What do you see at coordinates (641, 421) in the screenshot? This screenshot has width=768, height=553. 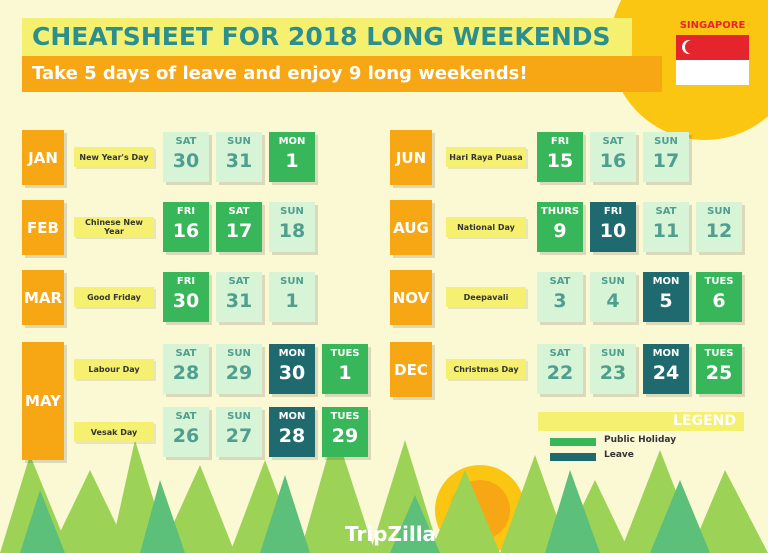 I see `legend-title: LEGEND` at bounding box center [641, 421].